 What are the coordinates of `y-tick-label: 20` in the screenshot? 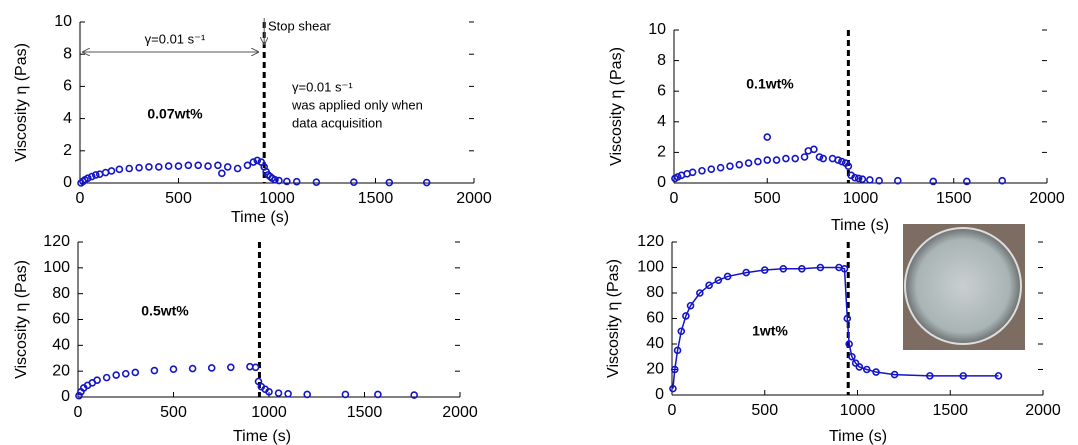 It's located at (655, 369).